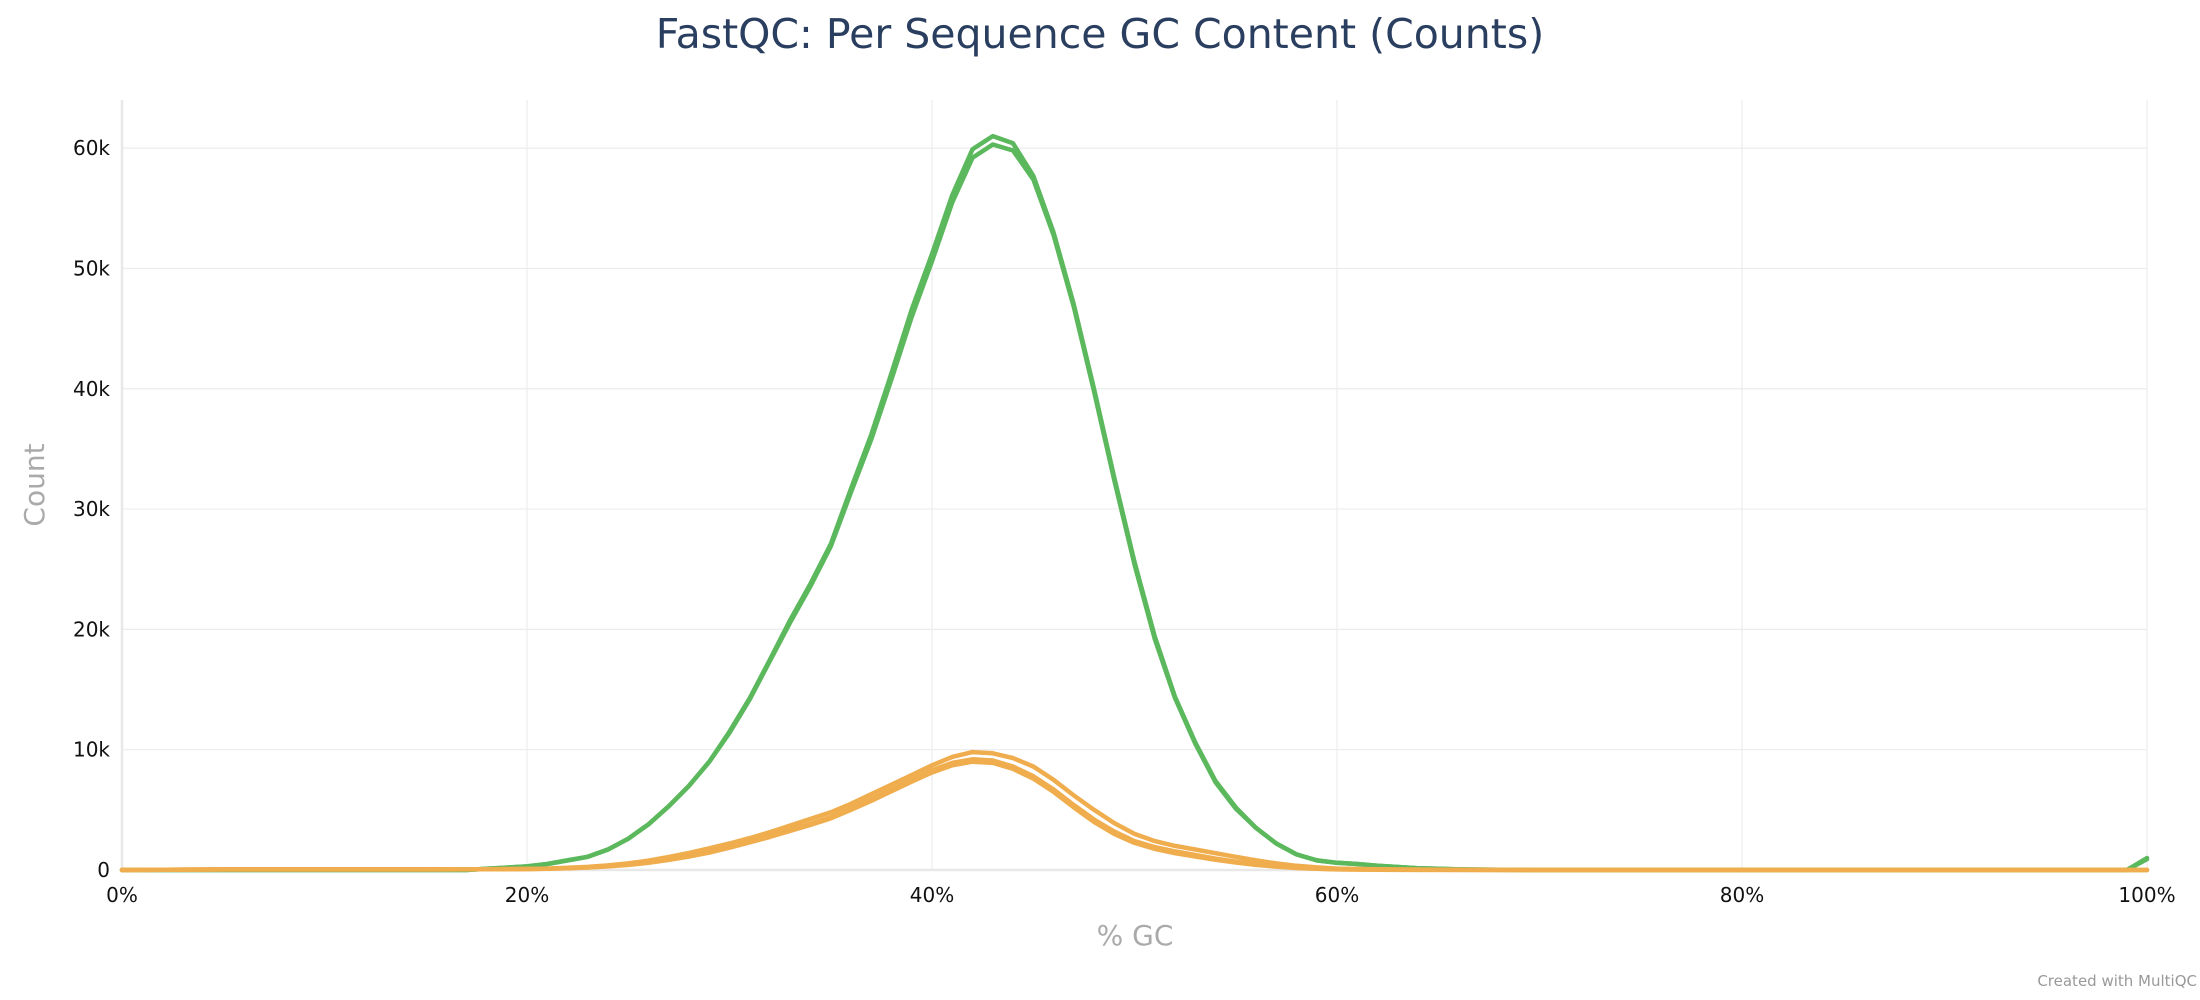 The width and height of the screenshot is (2200, 1000). I want to click on chart-title: FastQC: Per Sequence GC Content (Counts), so click(1100, 34).